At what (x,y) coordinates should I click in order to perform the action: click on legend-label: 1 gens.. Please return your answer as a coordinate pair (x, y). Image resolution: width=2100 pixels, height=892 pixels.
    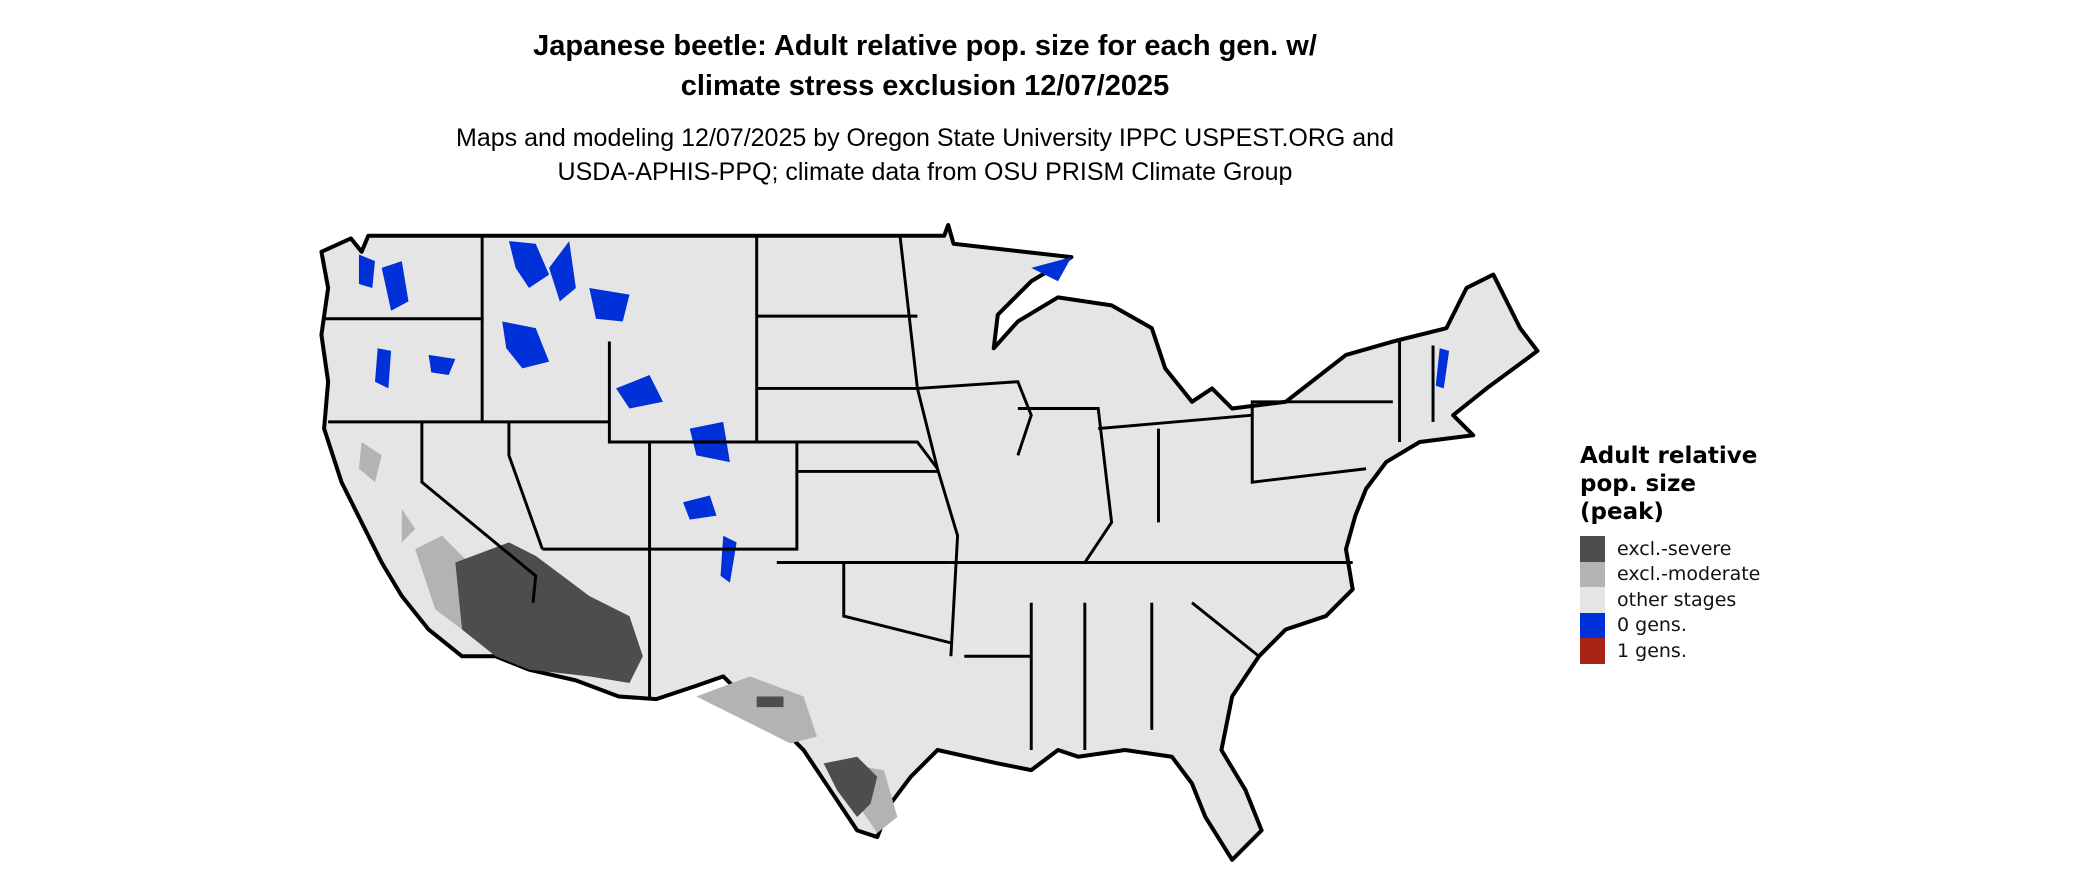
    Looking at the image, I should click on (1652, 650).